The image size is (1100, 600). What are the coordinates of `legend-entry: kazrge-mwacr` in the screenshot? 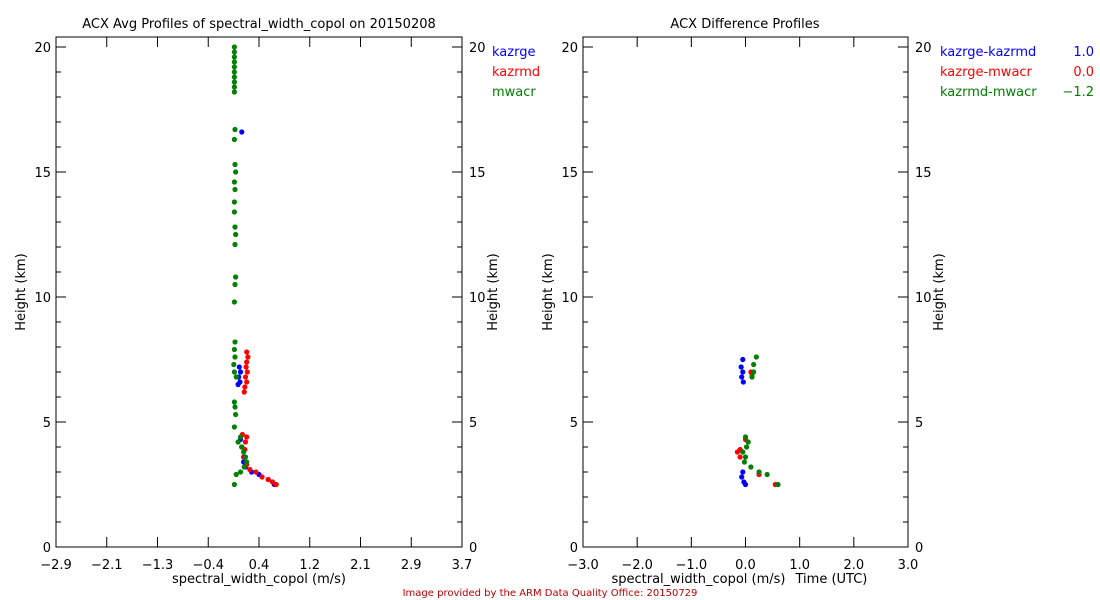 It's located at (986, 72).